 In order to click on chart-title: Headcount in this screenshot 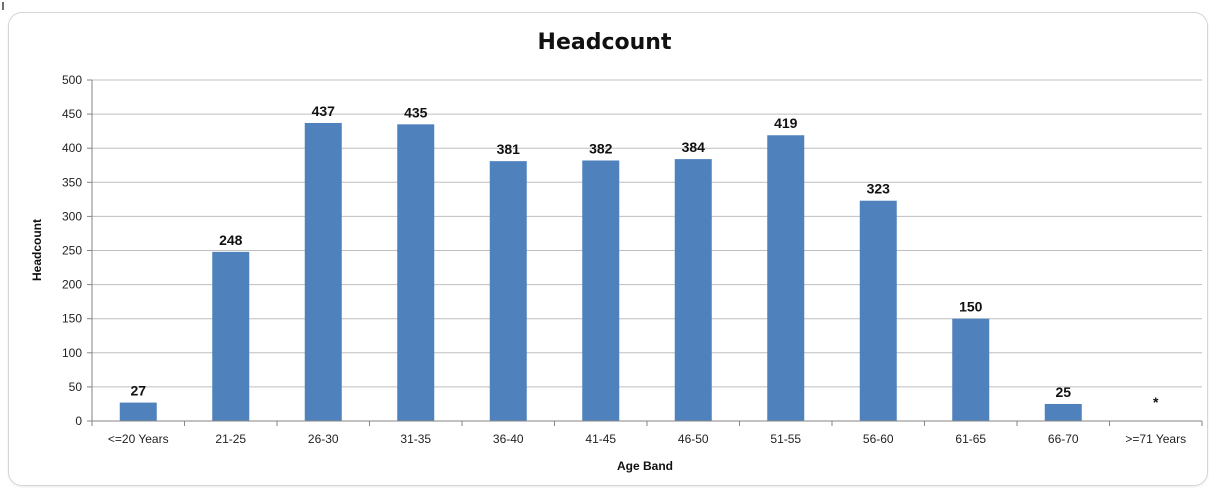, I will do `click(604, 42)`.